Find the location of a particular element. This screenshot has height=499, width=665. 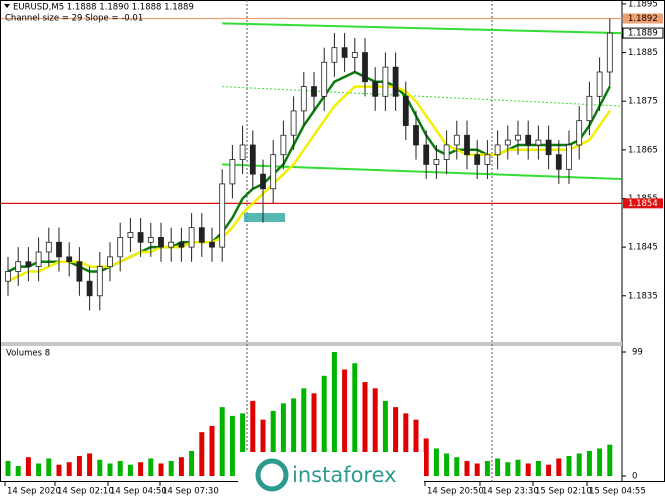

y-tick-label: 1.1865 is located at coordinates (643, 150).